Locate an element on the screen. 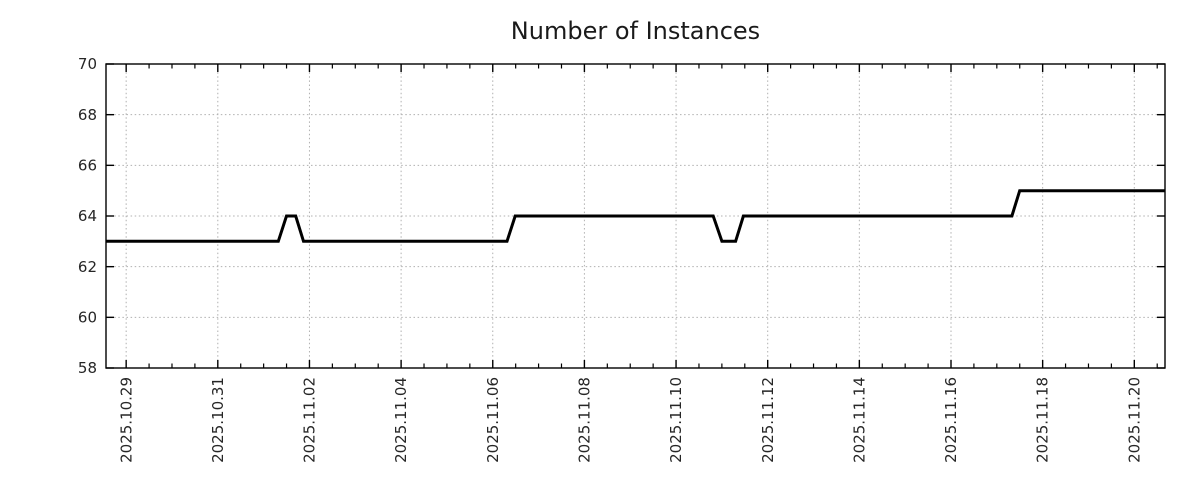 The height and width of the screenshot is (500, 1200). svg-text: 60 is located at coordinates (87, 317).